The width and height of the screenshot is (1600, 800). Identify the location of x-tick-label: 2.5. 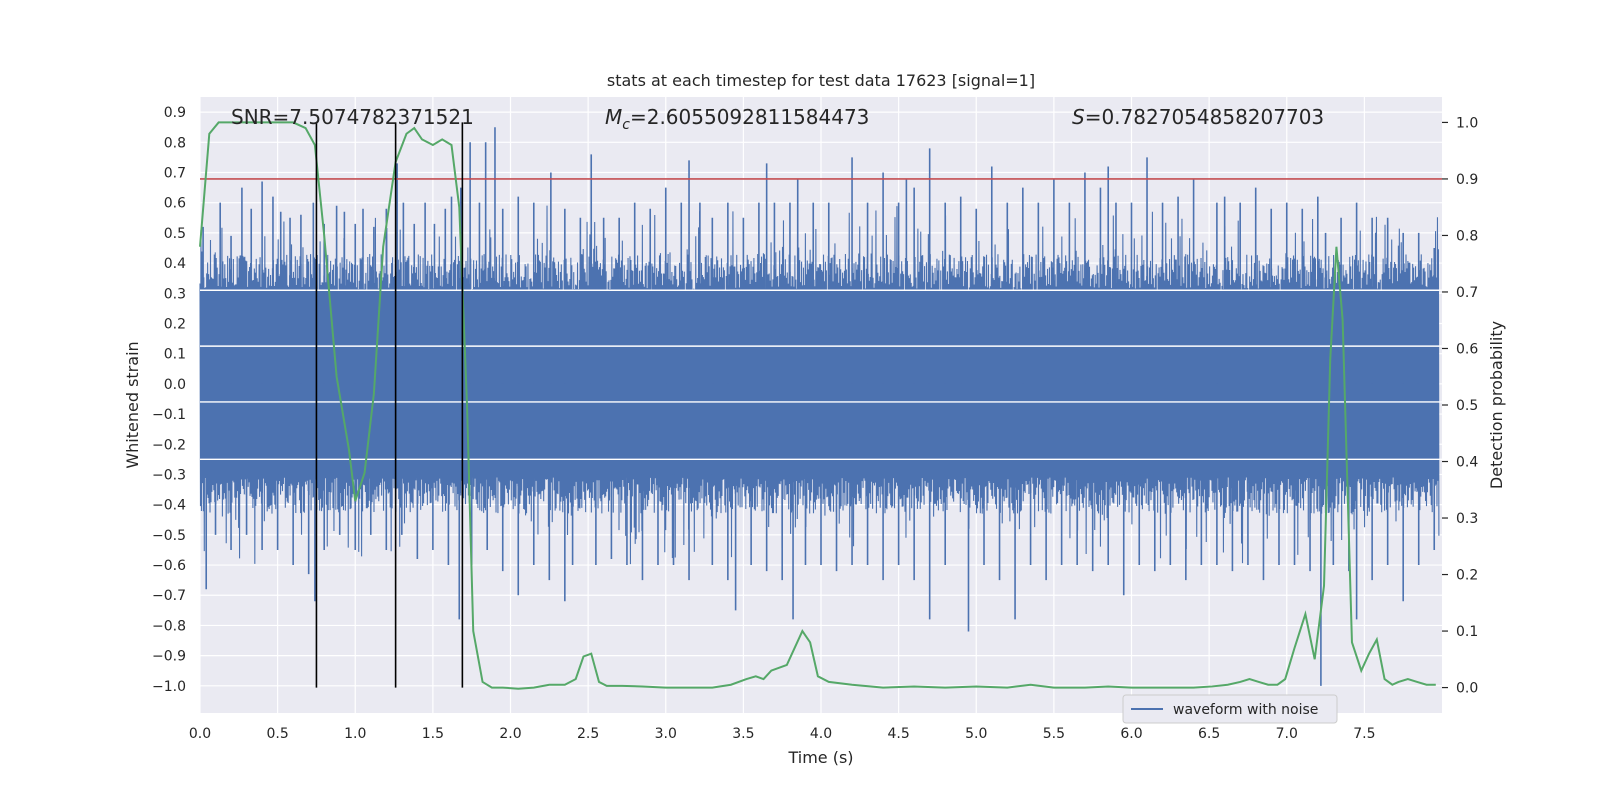
(588, 734).